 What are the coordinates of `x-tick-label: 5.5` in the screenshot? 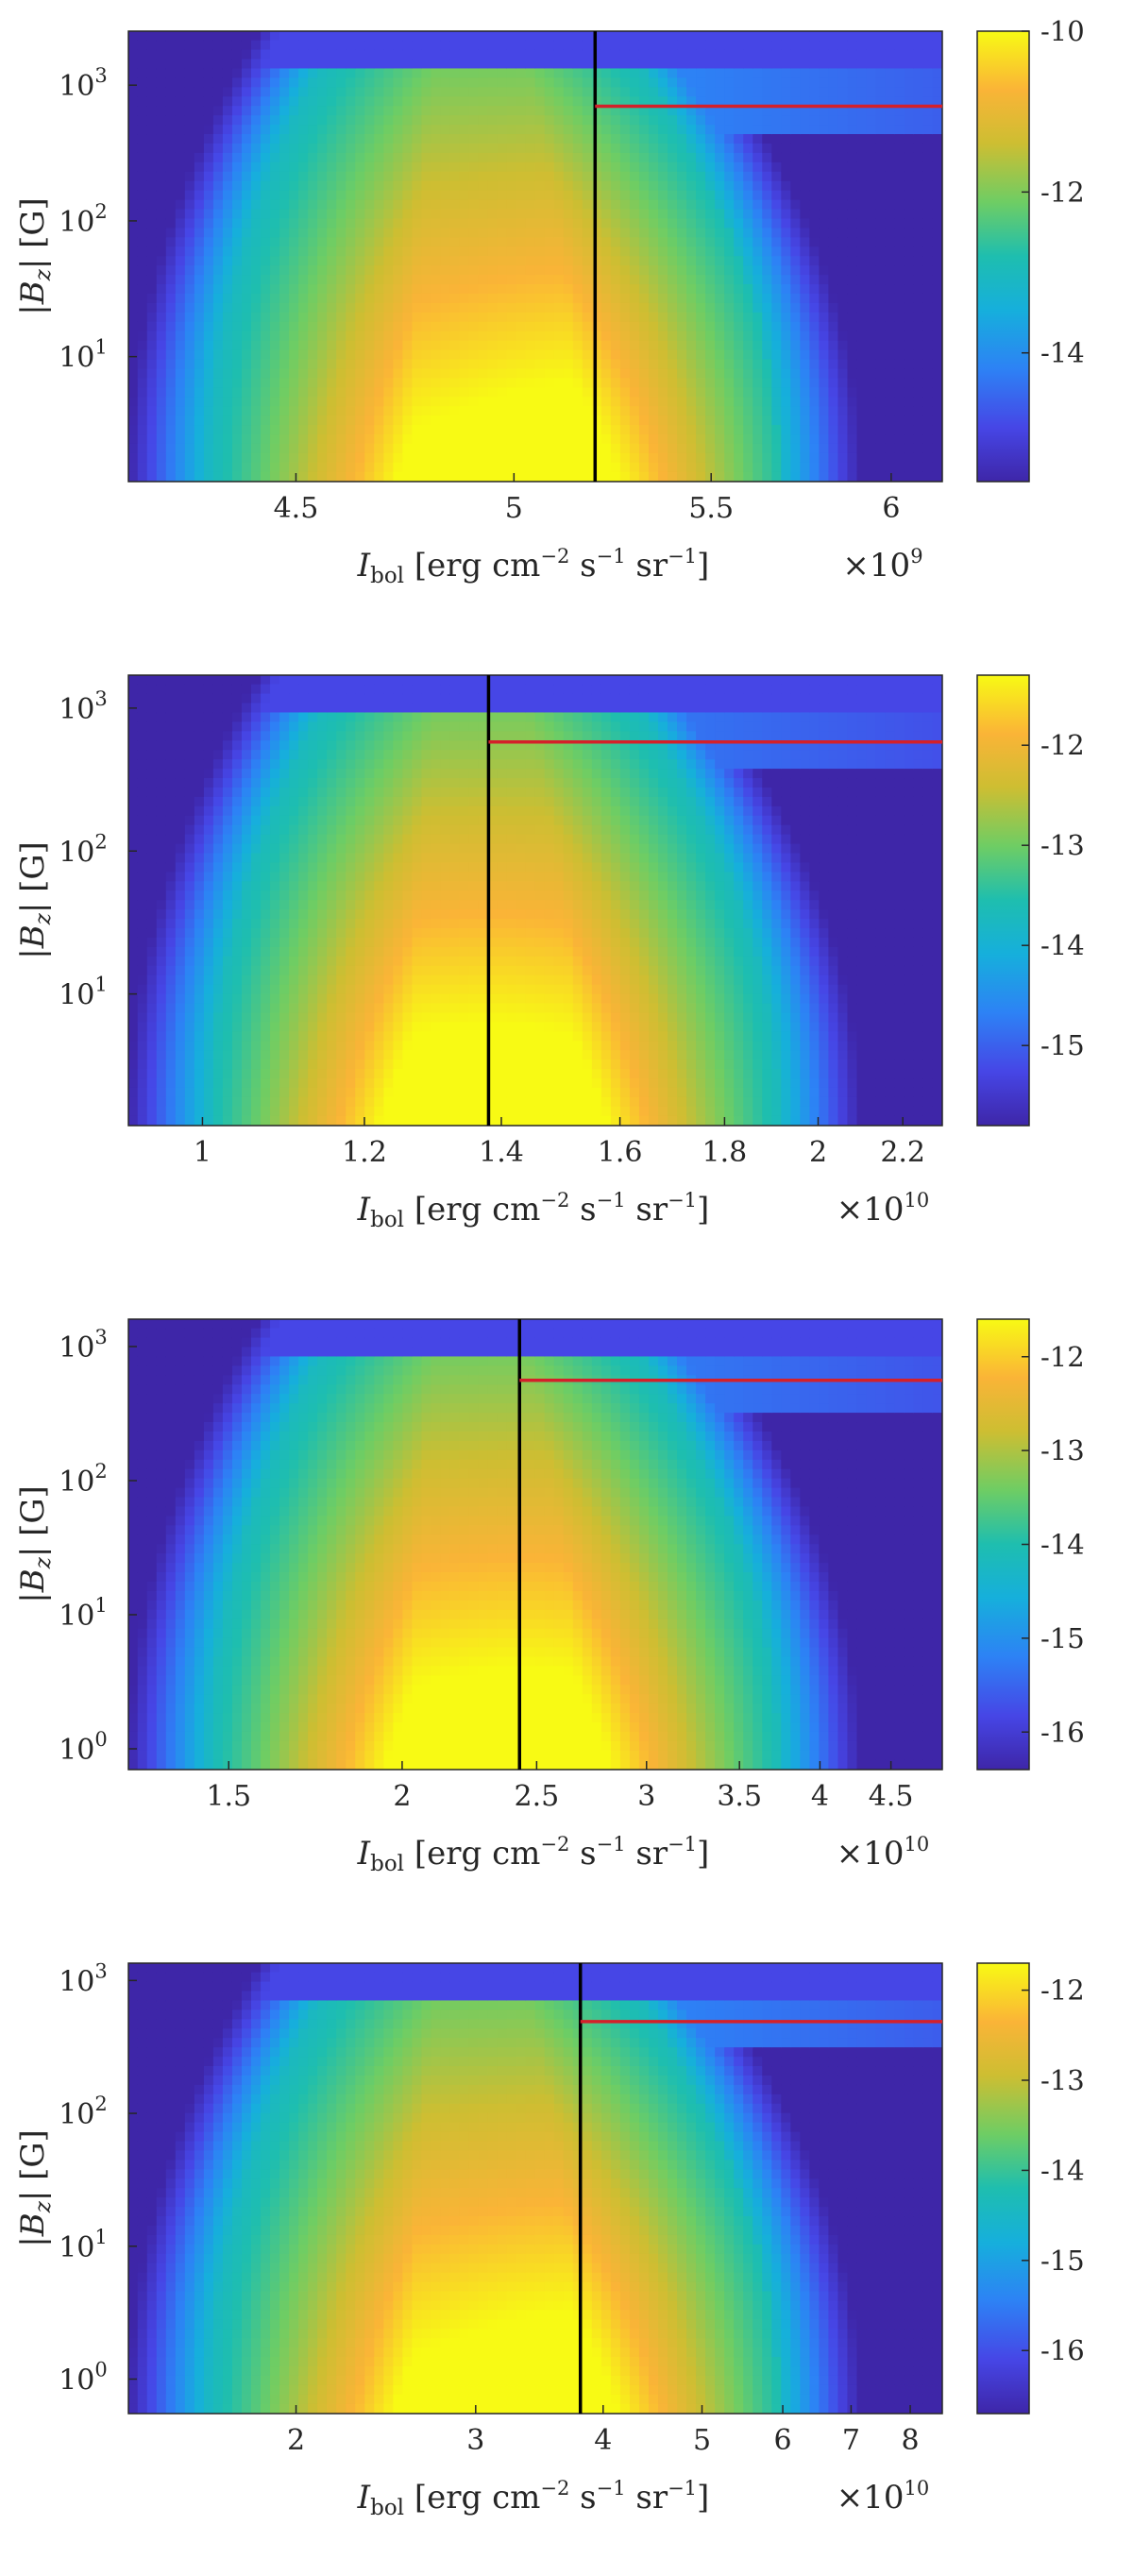 It's located at (711, 509).